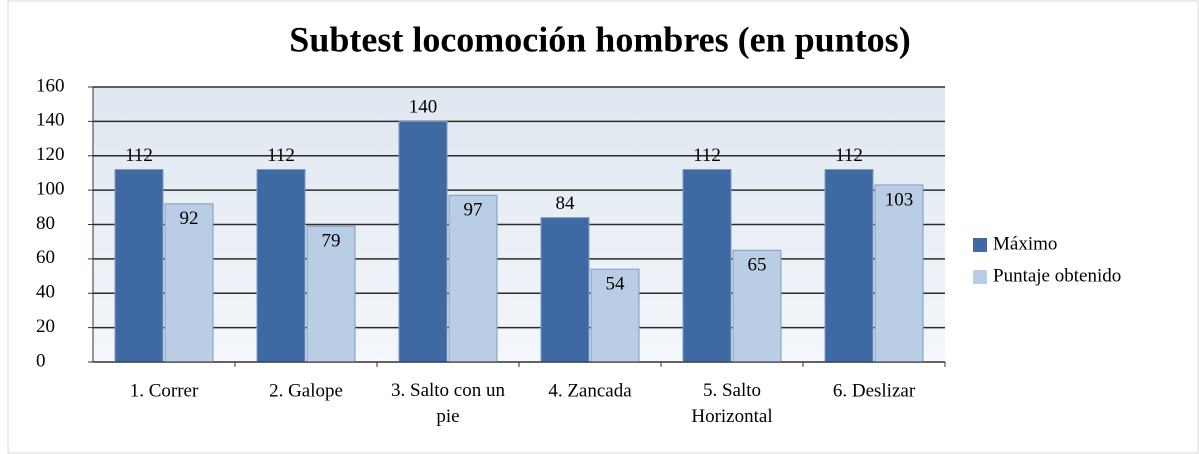 The image size is (1199, 454). I want to click on y-tick-label: 20, so click(45, 326).